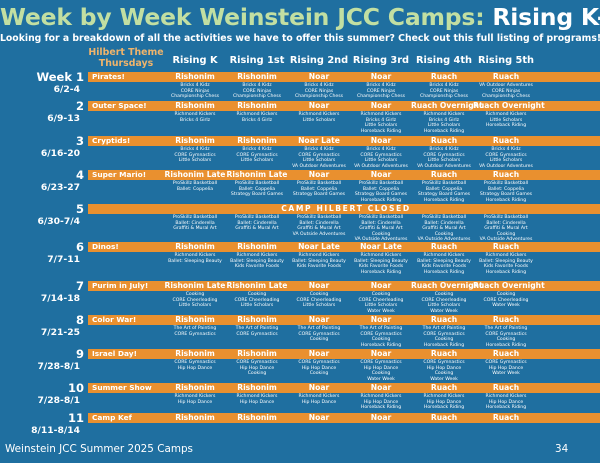 The height and width of the screenshot is (463, 600). What do you see at coordinates (60, 298) in the screenshot?
I see `week-dates: 7/14-18` at bounding box center [60, 298].